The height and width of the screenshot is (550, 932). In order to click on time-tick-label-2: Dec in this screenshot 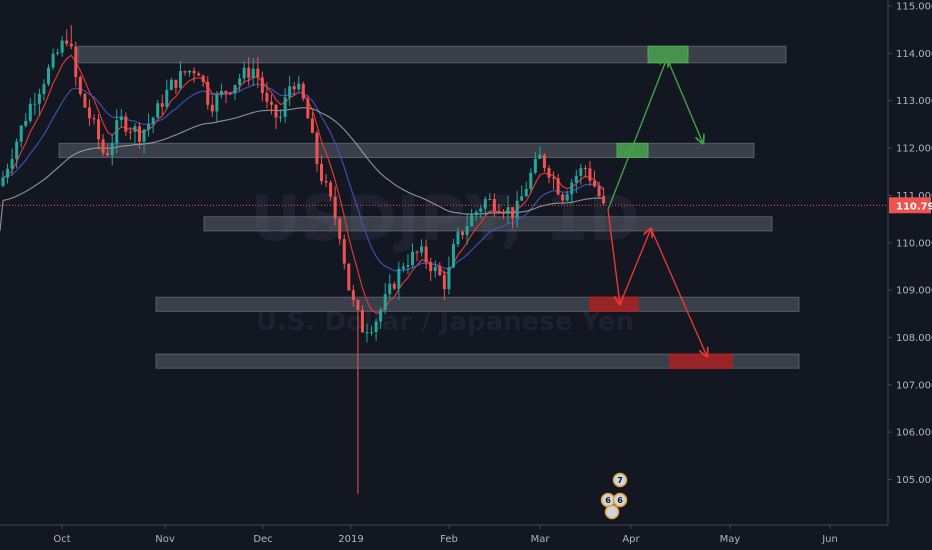, I will do `click(262, 539)`.